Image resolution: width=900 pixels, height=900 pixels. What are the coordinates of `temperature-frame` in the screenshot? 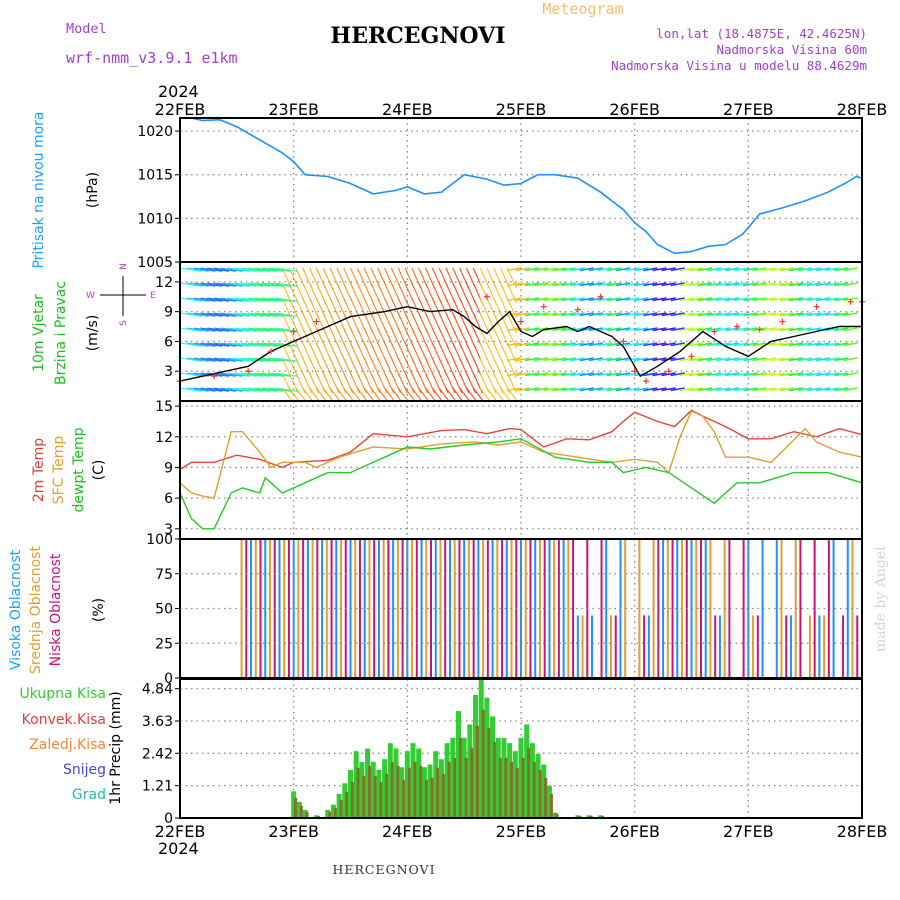 It's located at (521, 470).